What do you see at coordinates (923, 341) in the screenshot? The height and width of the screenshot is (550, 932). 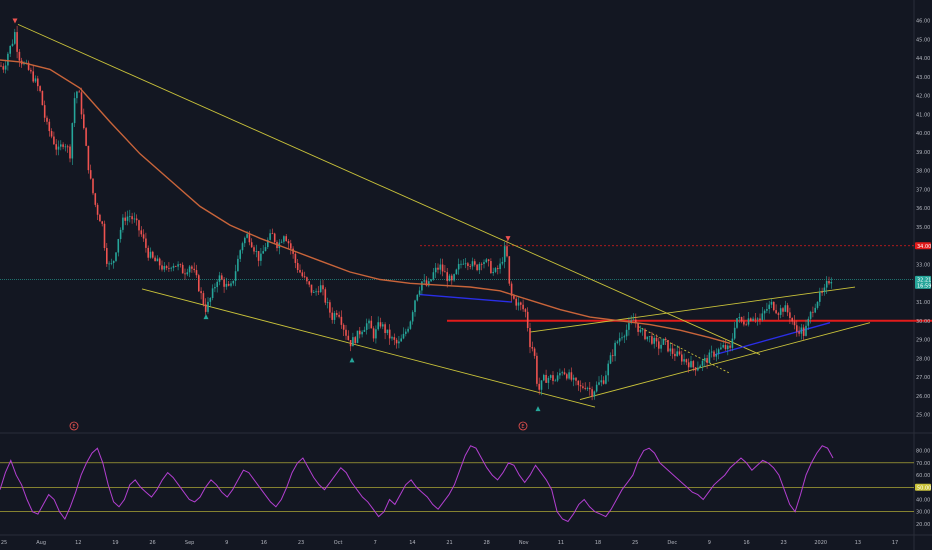 I see `price-tick-label: 29.00` at bounding box center [923, 341].